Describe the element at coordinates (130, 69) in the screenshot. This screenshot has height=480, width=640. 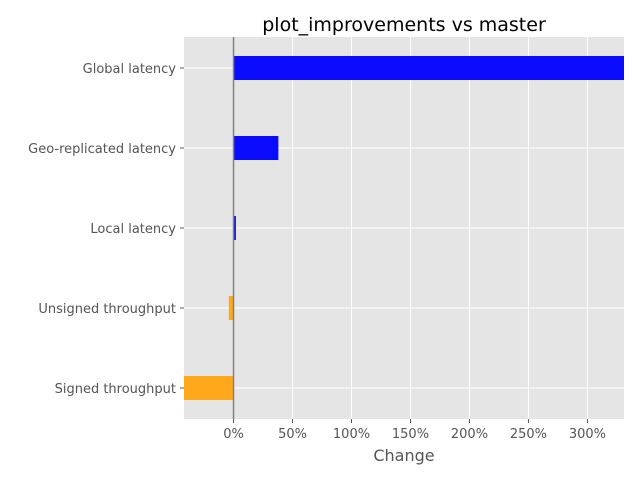
I see `y-tick-label: Global latency` at that location.